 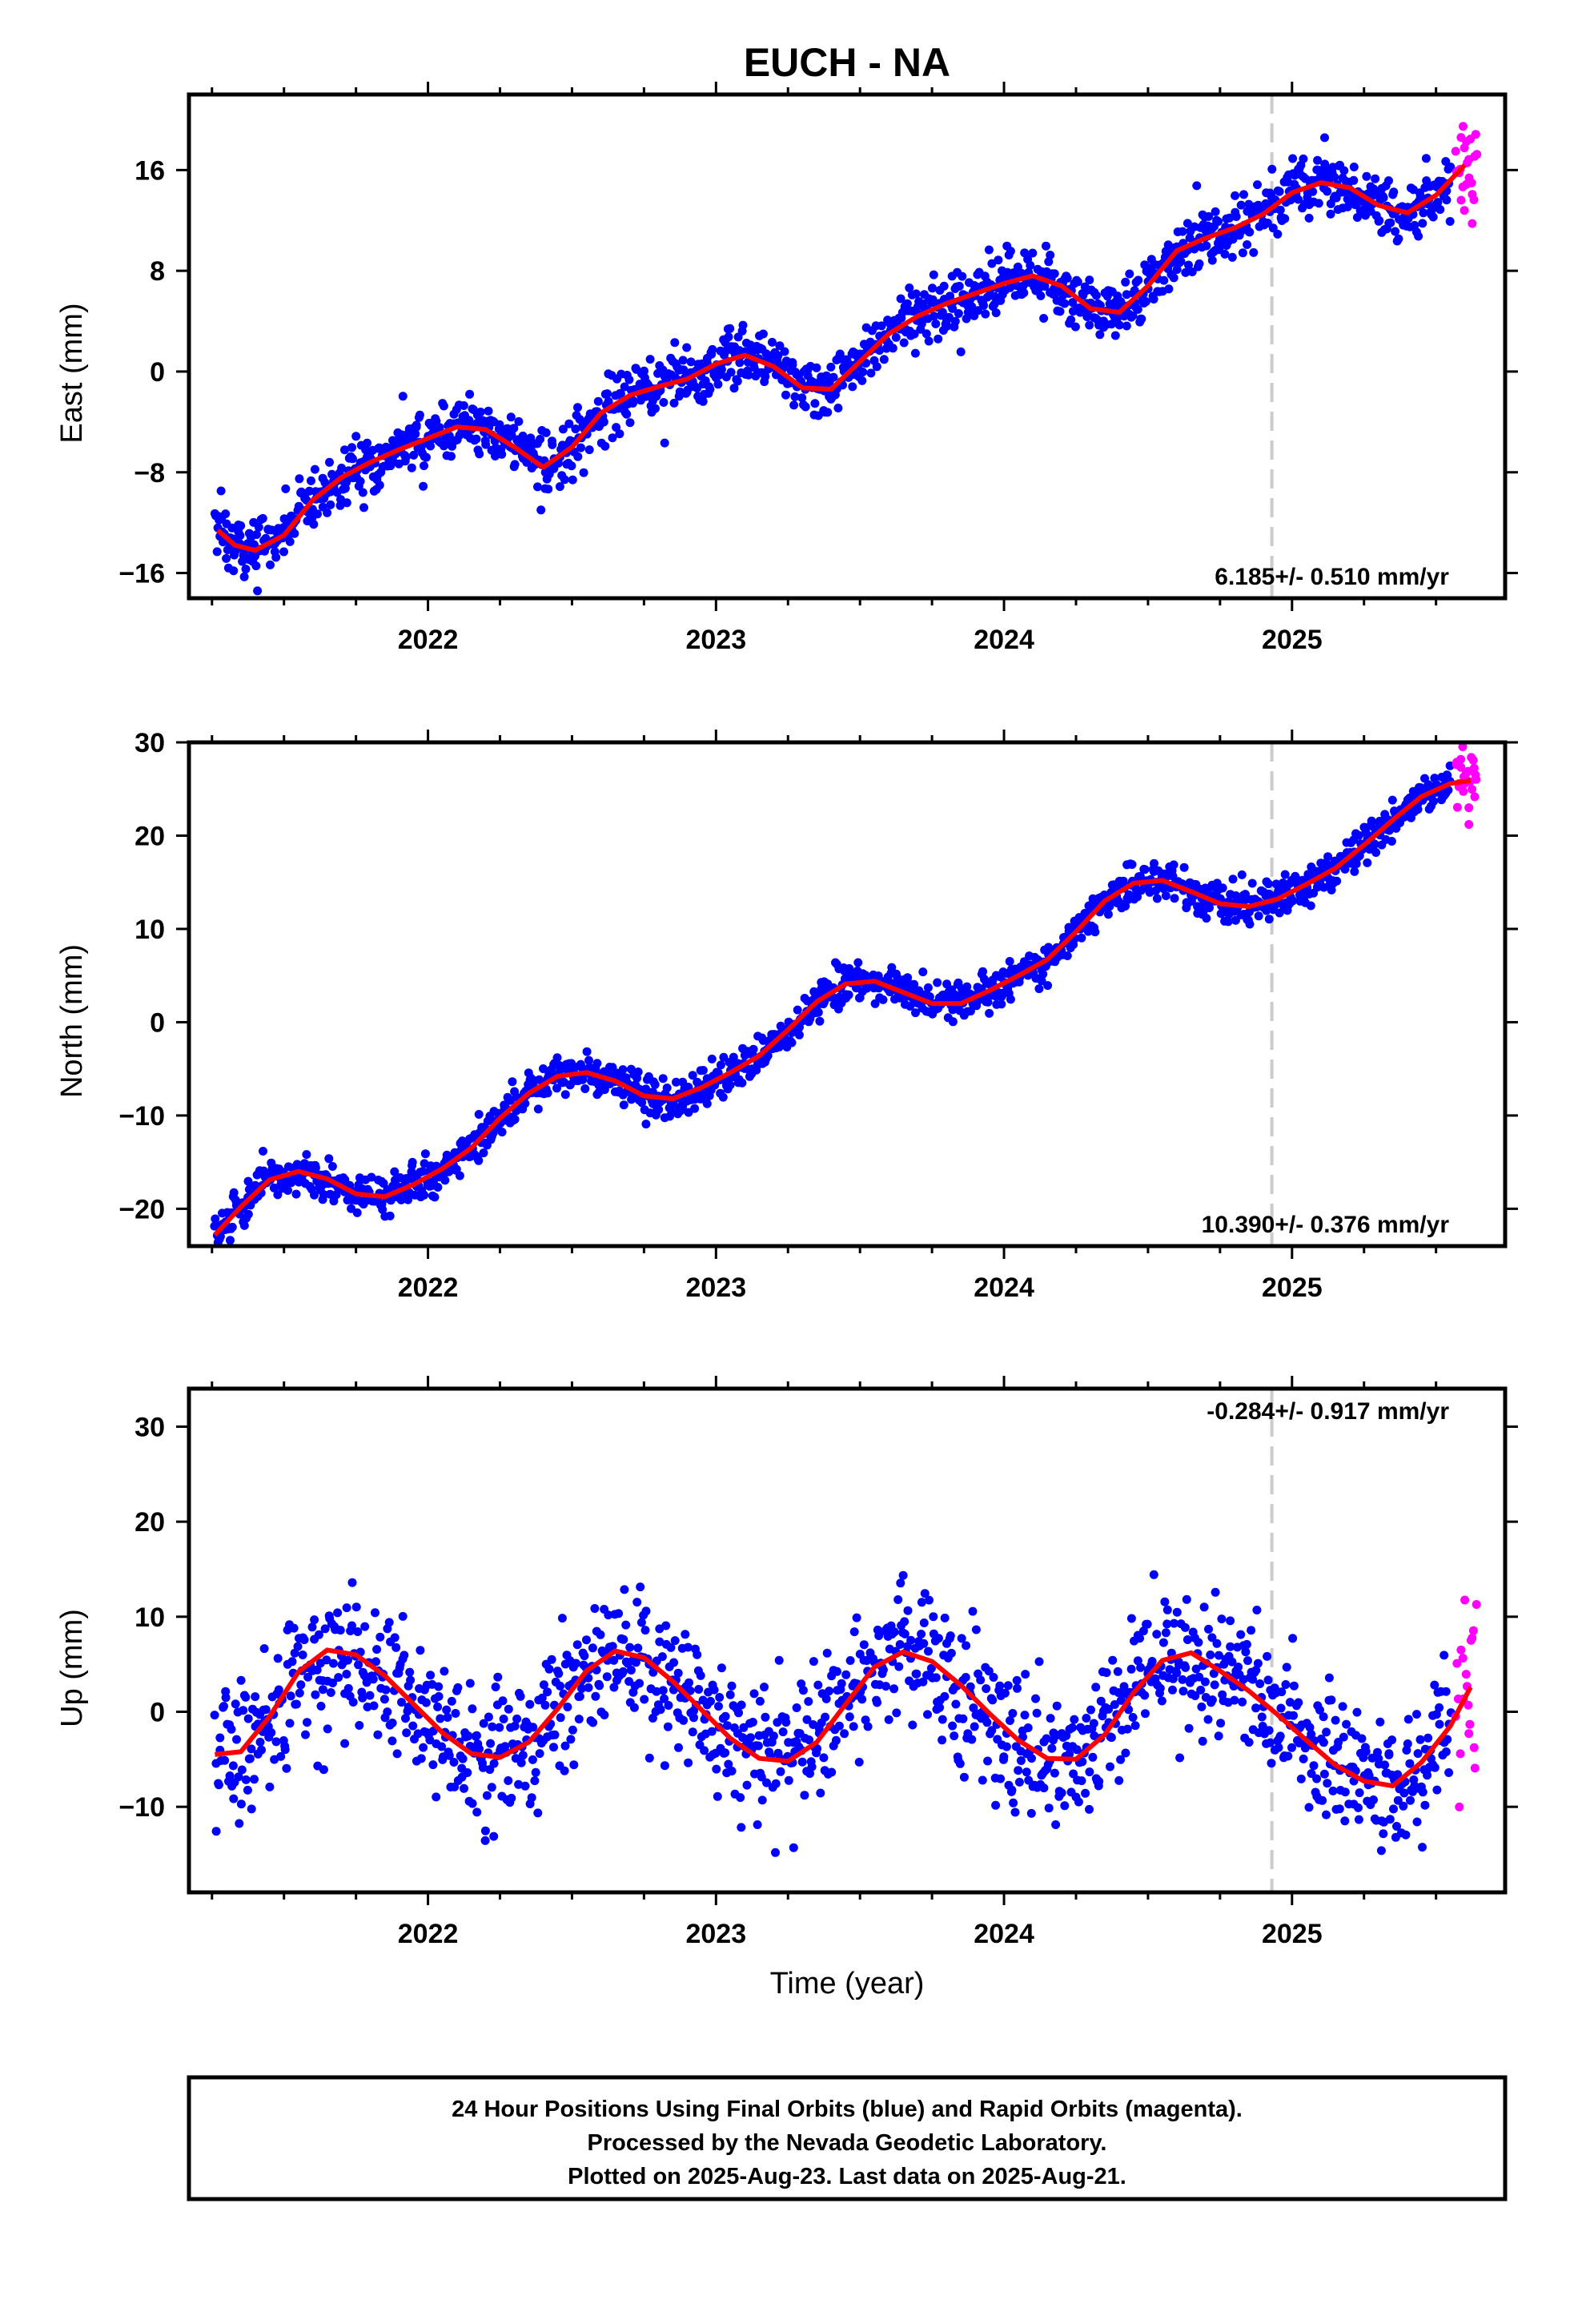 I want to click on up-fit-curve, so click(x=844, y=1718).